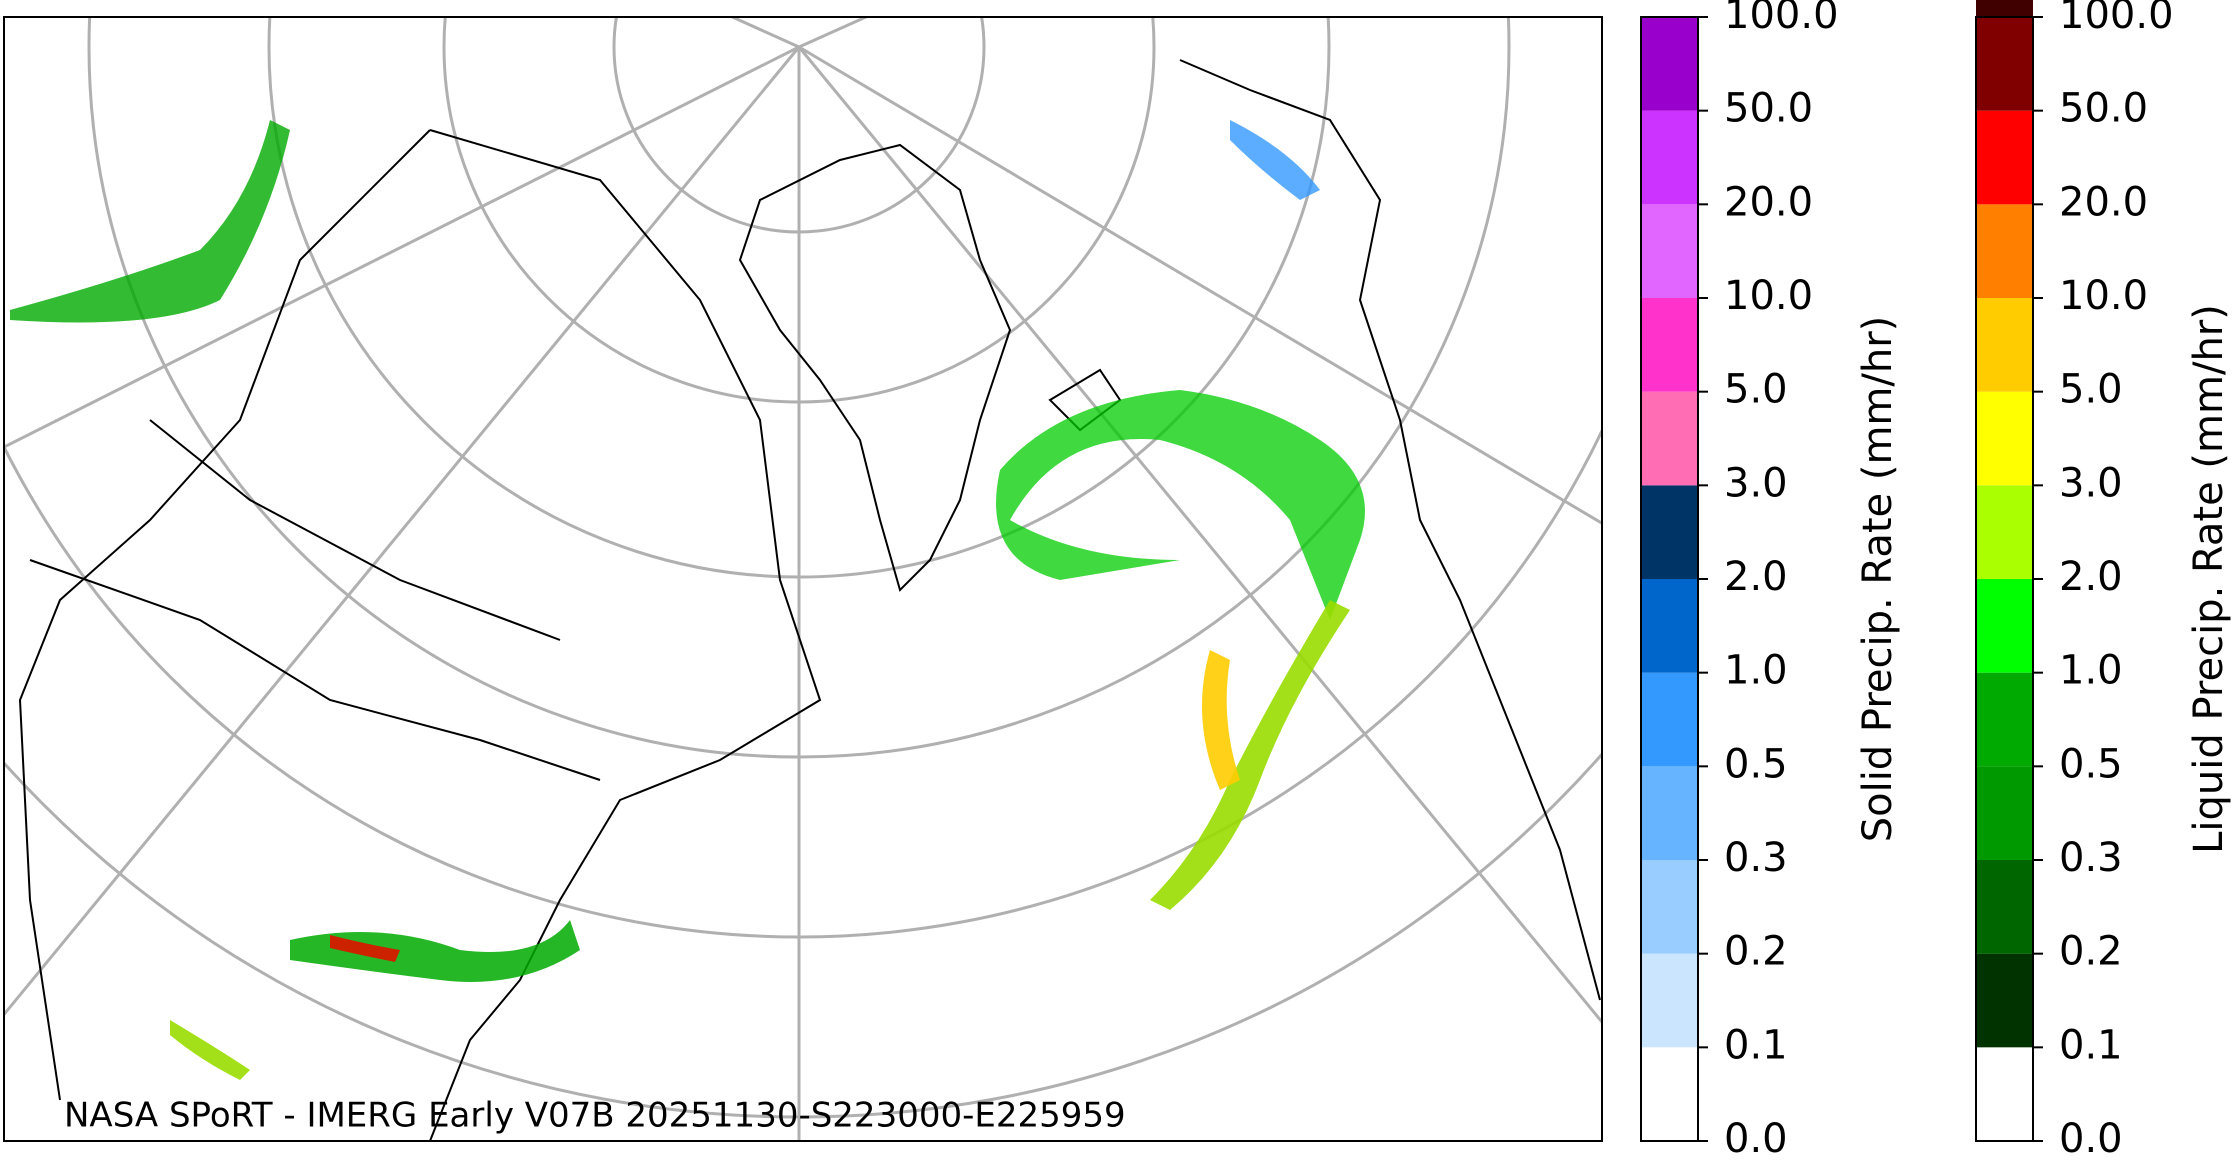 The height and width of the screenshot is (1167, 2237). Describe the element at coordinates (1878, 579) in the screenshot. I see `colorbar-label: Solid Precip. Rate (mm/hr)` at that location.